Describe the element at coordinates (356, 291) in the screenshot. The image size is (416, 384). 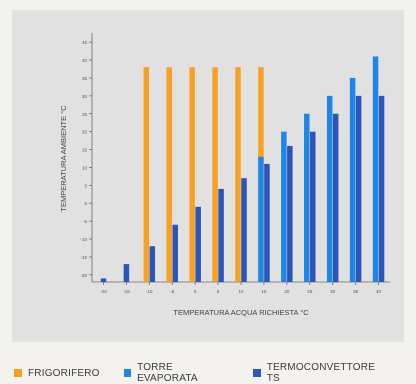
I see `x-tick-label: 35` at that location.